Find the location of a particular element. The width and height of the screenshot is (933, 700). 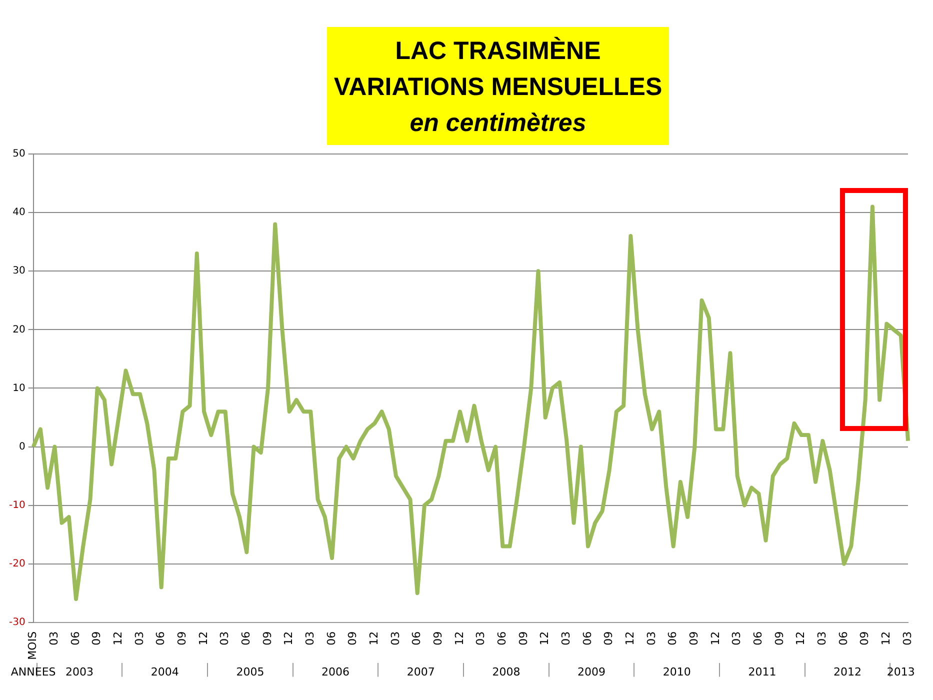

text: ANNEES is located at coordinates (33, 672).